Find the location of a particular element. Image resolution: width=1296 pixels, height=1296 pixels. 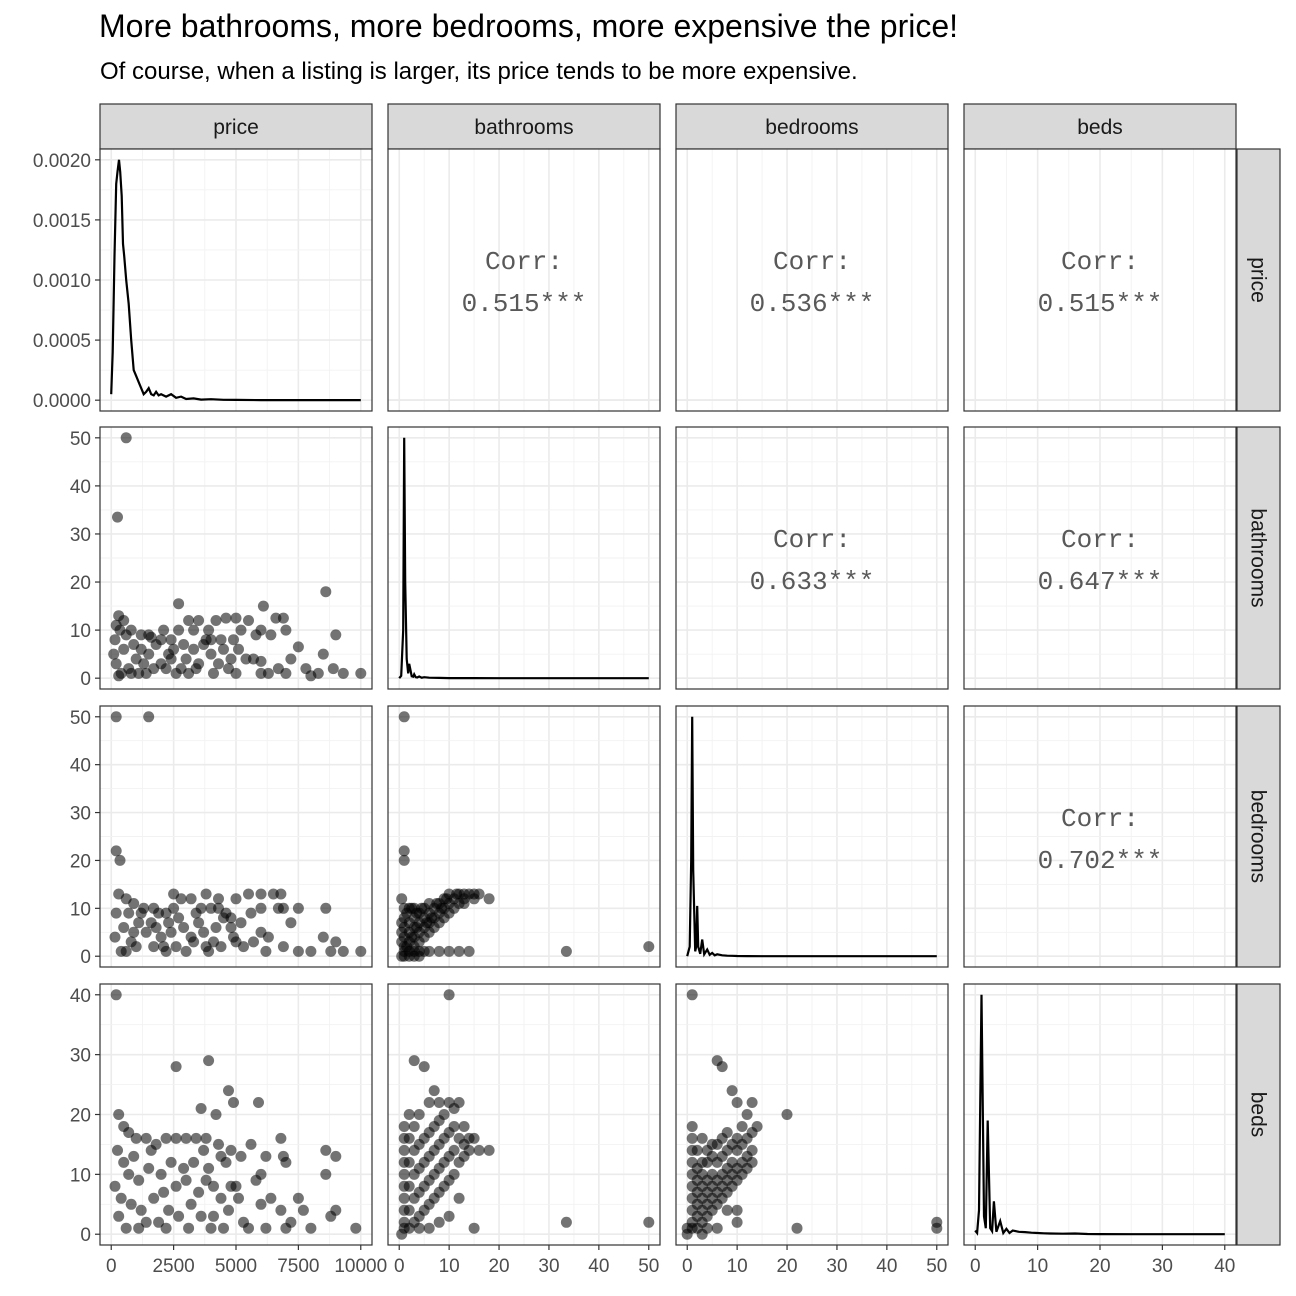

x-tick-label: 2500 is located at coordinates (173, 1266).